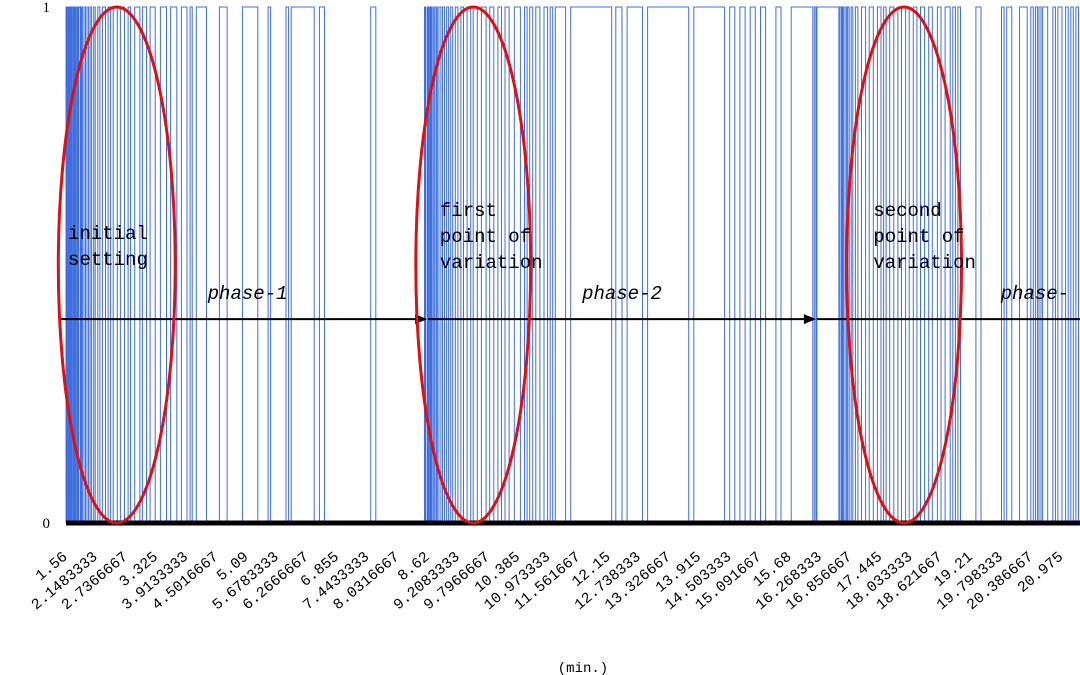 The image size is (1080, 675). What do you see at coordinates (570, 304) in the screenshot?
I see `phase-arrows: phase-1 phase-2 phase-` at bounding box center [570, 304].